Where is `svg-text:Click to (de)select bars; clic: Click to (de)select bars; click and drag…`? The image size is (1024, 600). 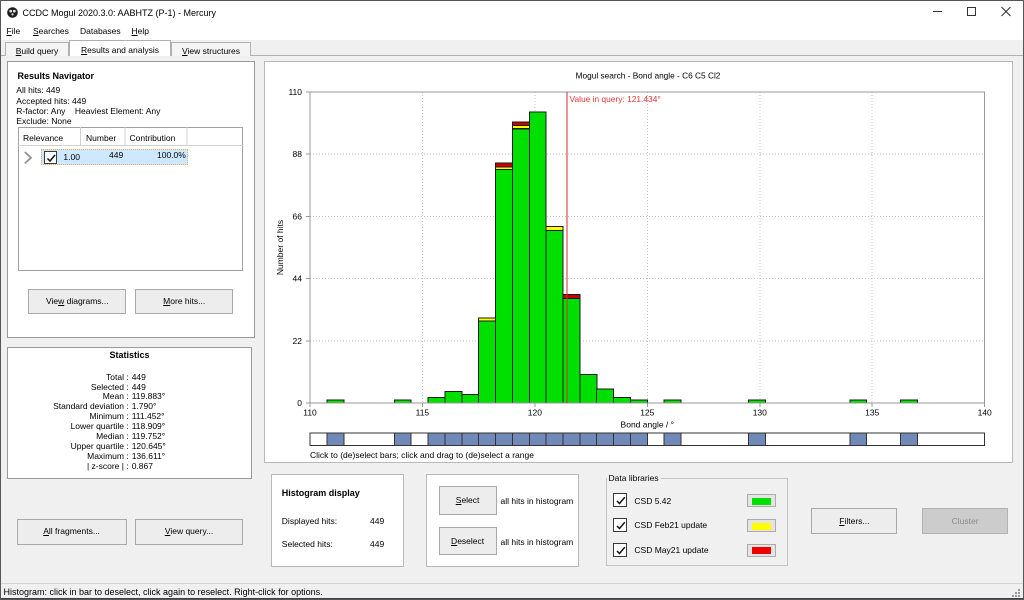
svg-text:Click to (de)select bars; clic: Click to (de)select bars; click and drag… is located at coordinates (422, 455).